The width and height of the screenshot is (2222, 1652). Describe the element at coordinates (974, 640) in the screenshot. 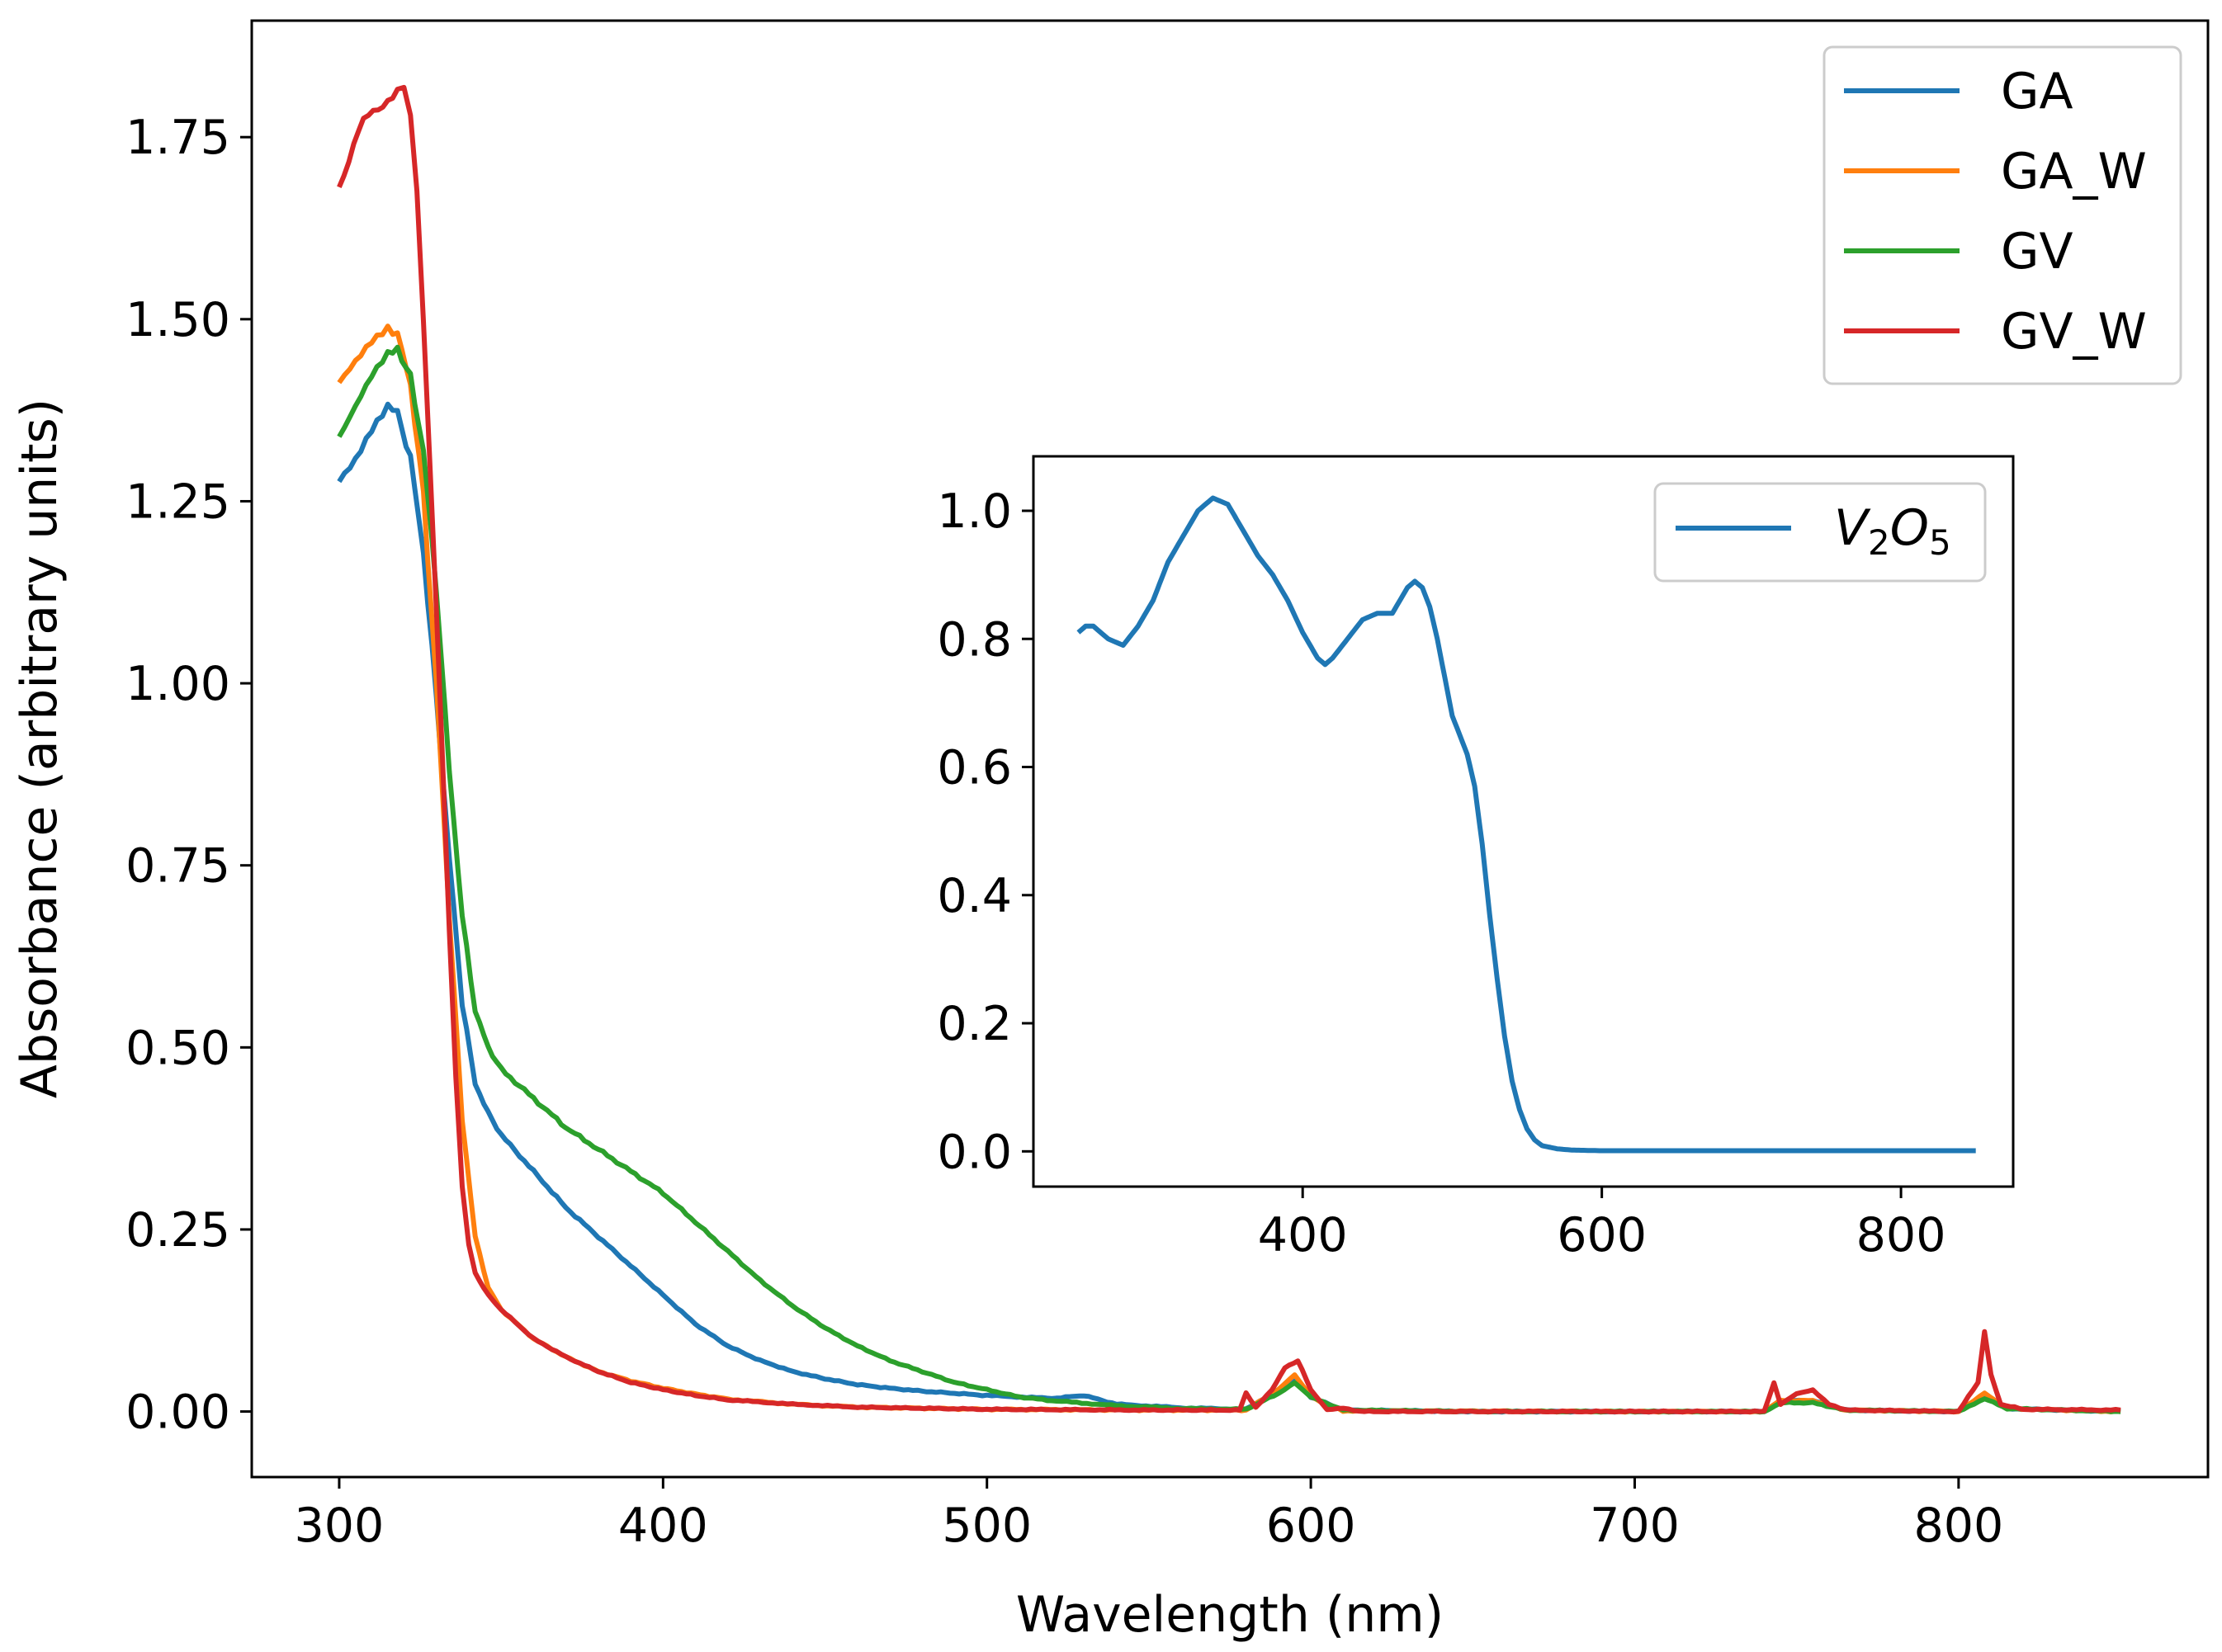

I see `inset-y-tick-label: 0.8` at that location.